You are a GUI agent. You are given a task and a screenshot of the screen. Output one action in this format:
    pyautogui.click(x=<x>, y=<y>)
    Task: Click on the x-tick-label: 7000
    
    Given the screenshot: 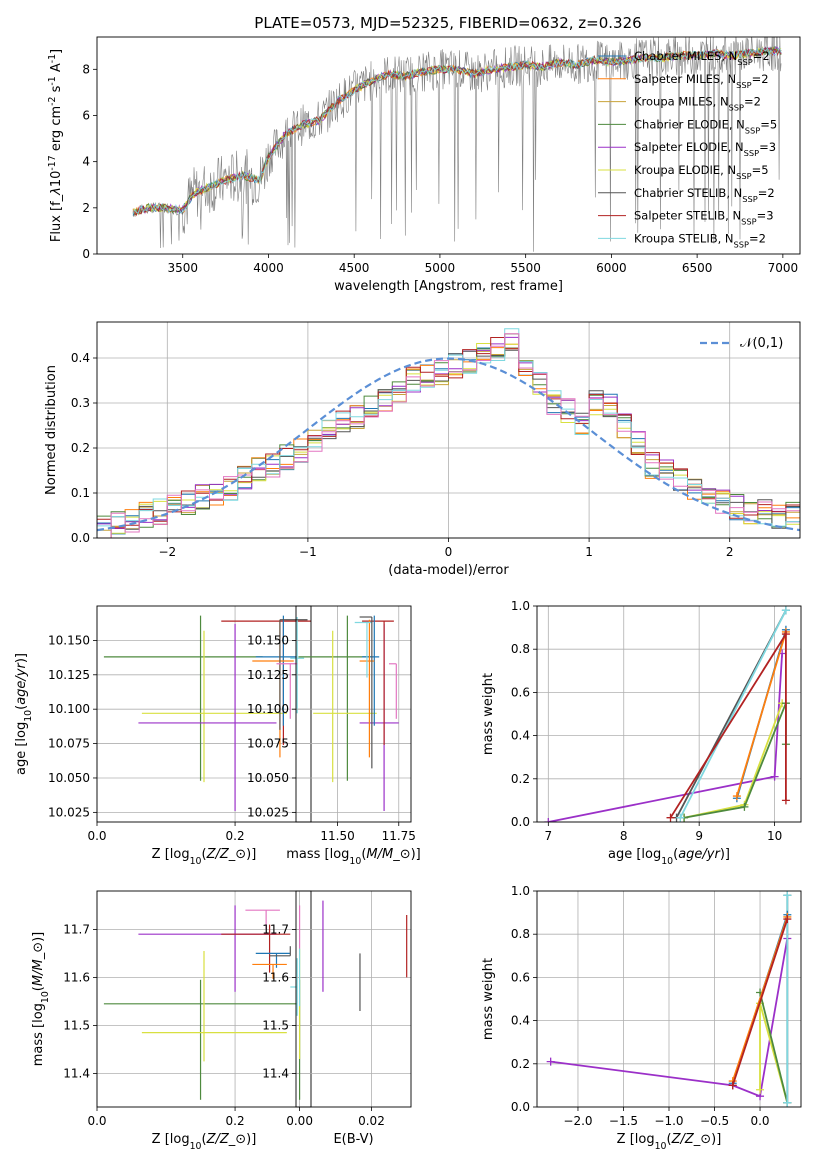 What is the action you would take?
    pyautogui.click(x=783, y=268)
    